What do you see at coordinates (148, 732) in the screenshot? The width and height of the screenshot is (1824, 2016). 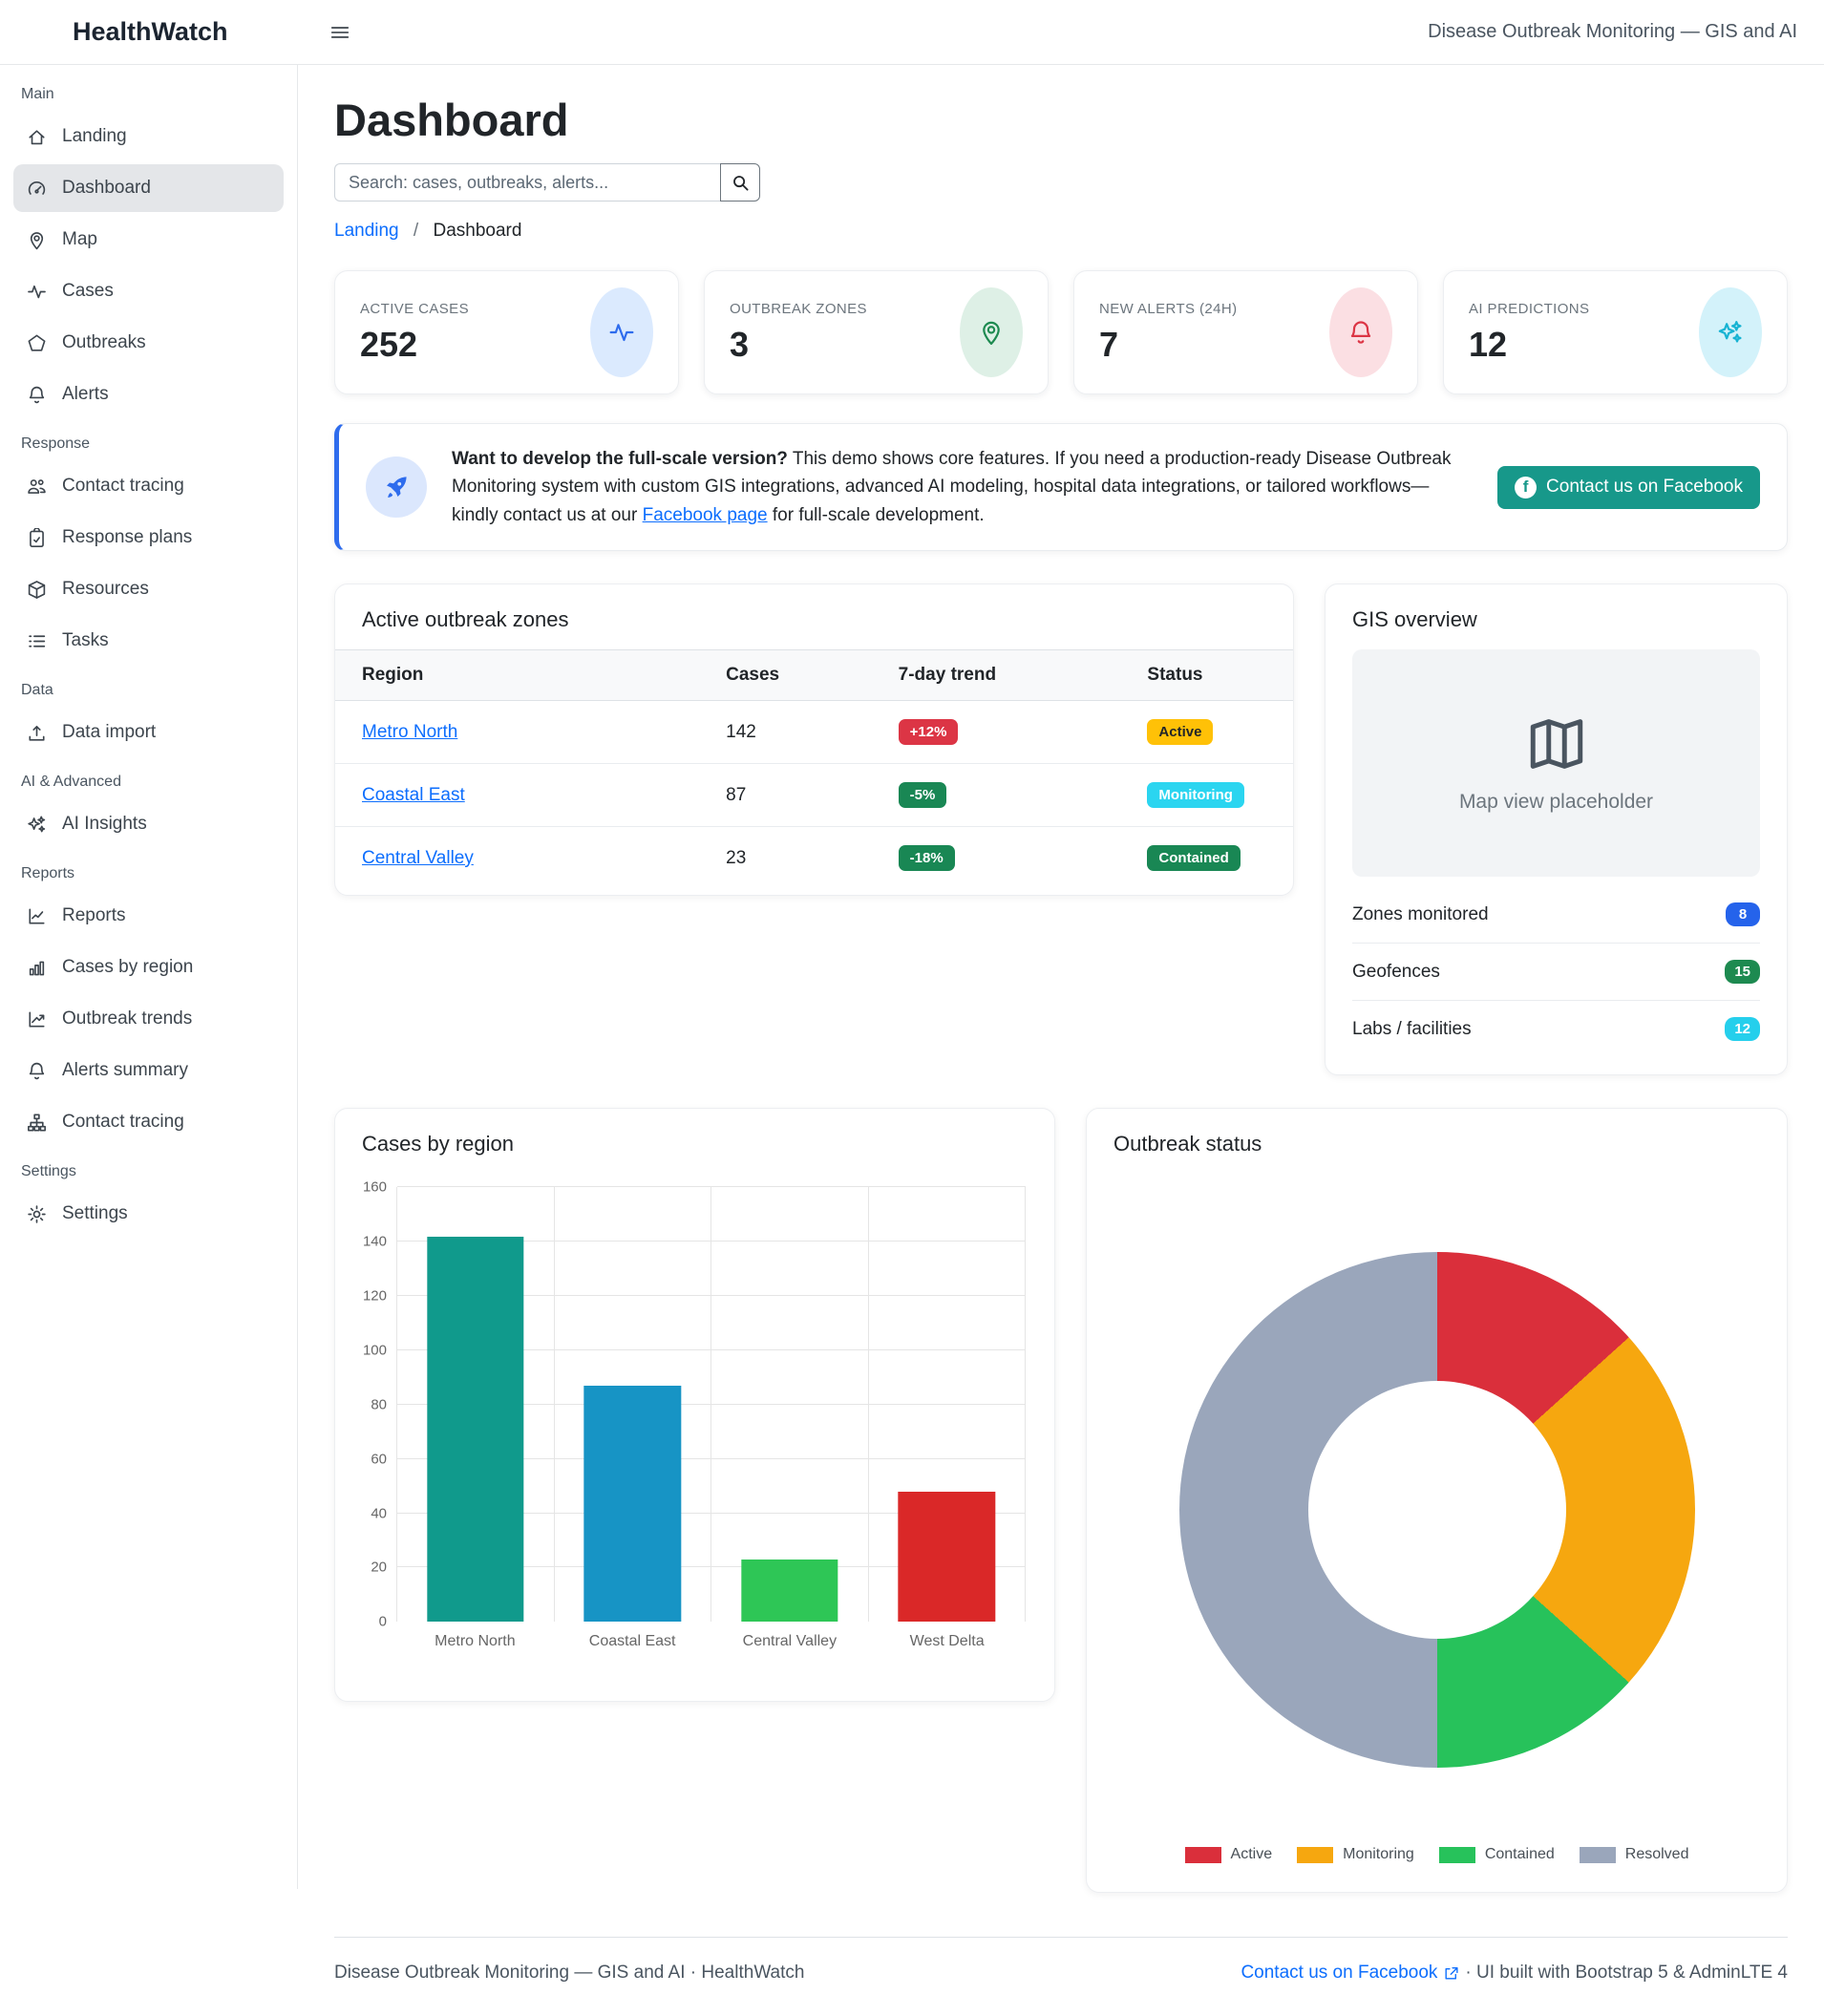 I see `sidebar-item-data-import: Data import` at bounding box center [148, 732].